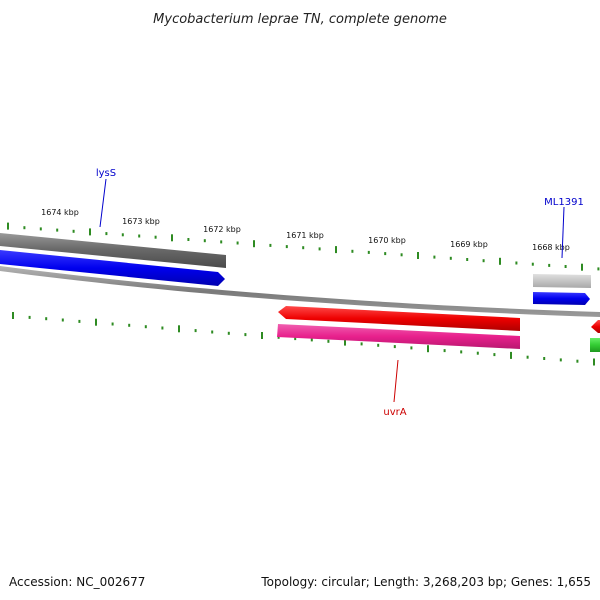 The height and width of the screenshot is (600, 600). What do you see at coordinates (399, 318) in the screenshot?
I see `feature-uvrA-gene` at bounding box center [399, 318].